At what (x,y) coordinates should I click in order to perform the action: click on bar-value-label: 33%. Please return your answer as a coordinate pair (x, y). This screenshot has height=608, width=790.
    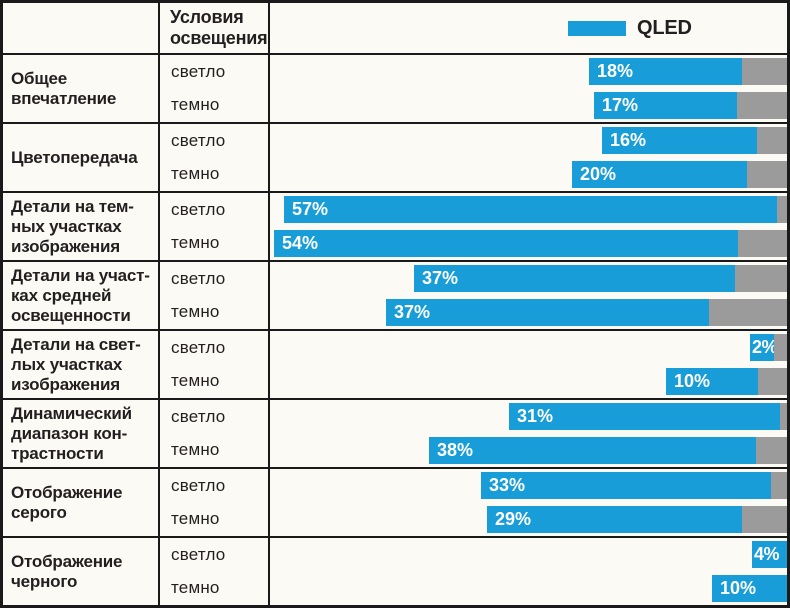
    Looking at the image, I should click on (507, 485).